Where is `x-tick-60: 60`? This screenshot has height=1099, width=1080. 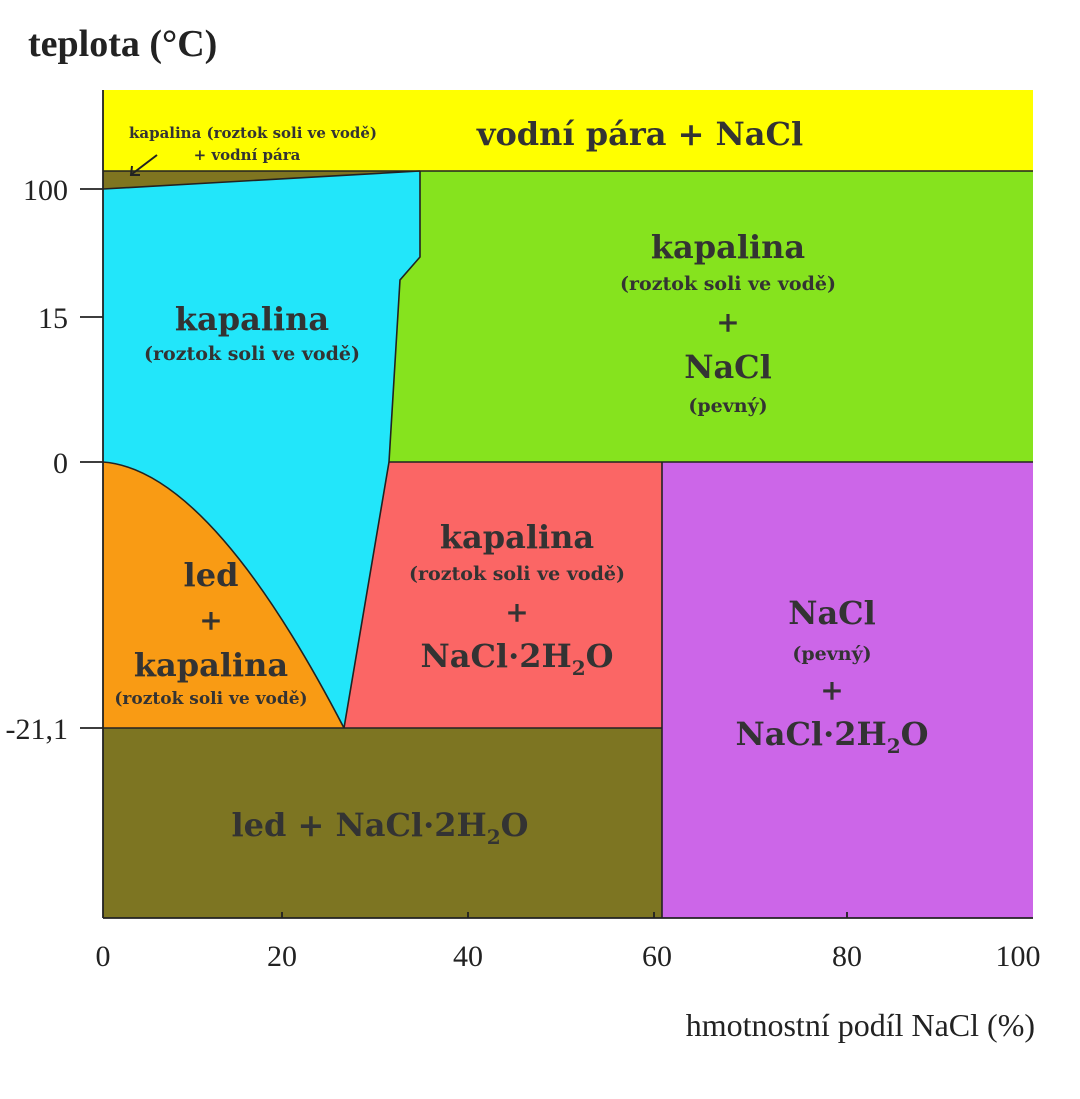 x-tick-60: 60 is located at coordinates (657, 956).